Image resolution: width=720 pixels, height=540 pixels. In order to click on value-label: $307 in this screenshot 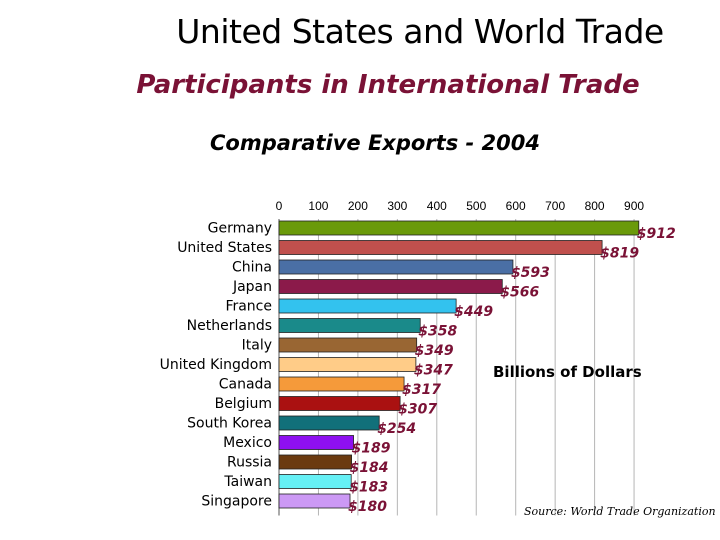, I will do `click(417, 410)`.